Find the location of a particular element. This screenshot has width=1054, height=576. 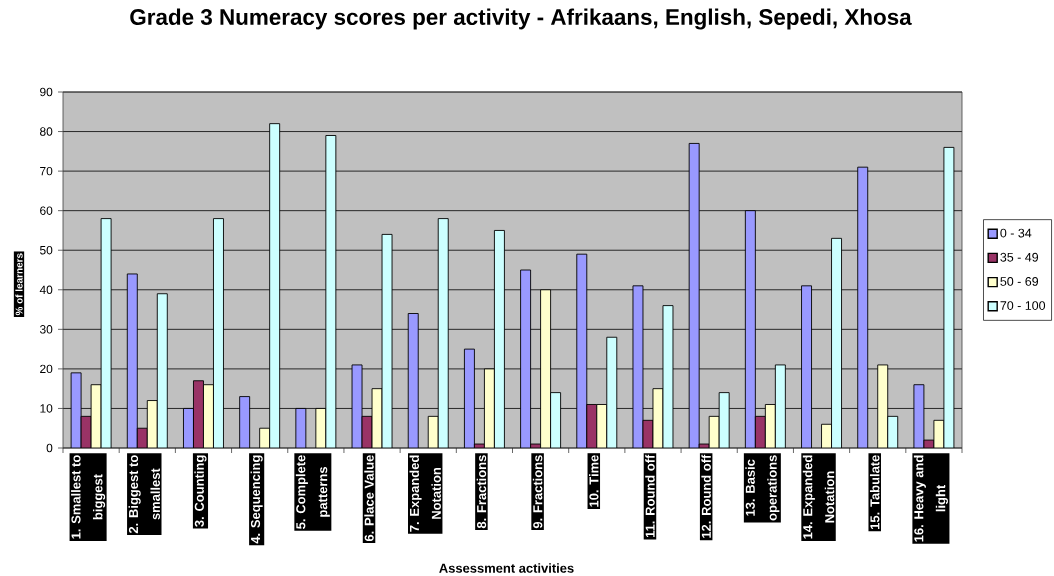

y-tick-label: 0 is located at coordinates (49, 448).